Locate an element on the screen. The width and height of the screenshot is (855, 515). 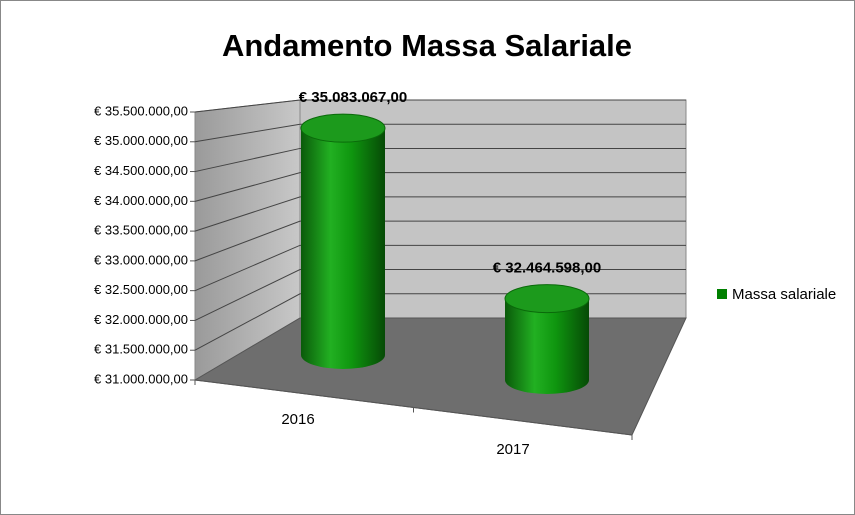
legend-label: Massa salariale is located at coordinates (784, 294).